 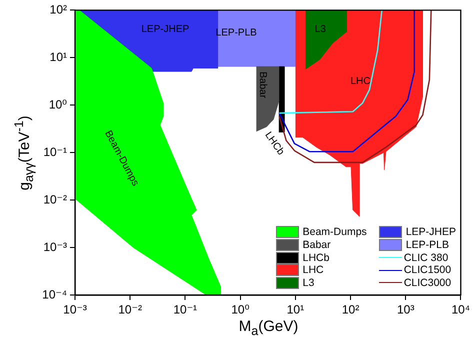 I want to click on x-tick-label: 10⁰, so click(x=240, y=309).